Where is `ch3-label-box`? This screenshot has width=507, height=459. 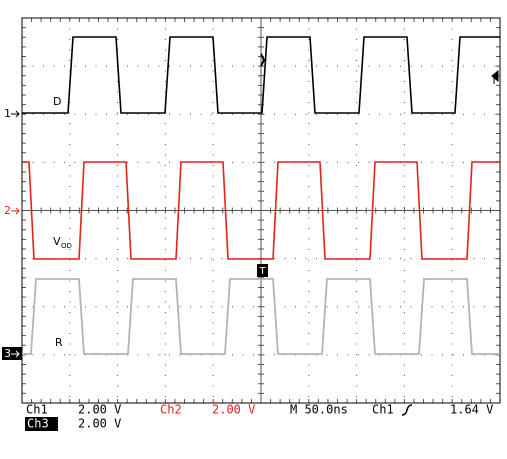
ch3-label-box is located at coordinates (41, 424).